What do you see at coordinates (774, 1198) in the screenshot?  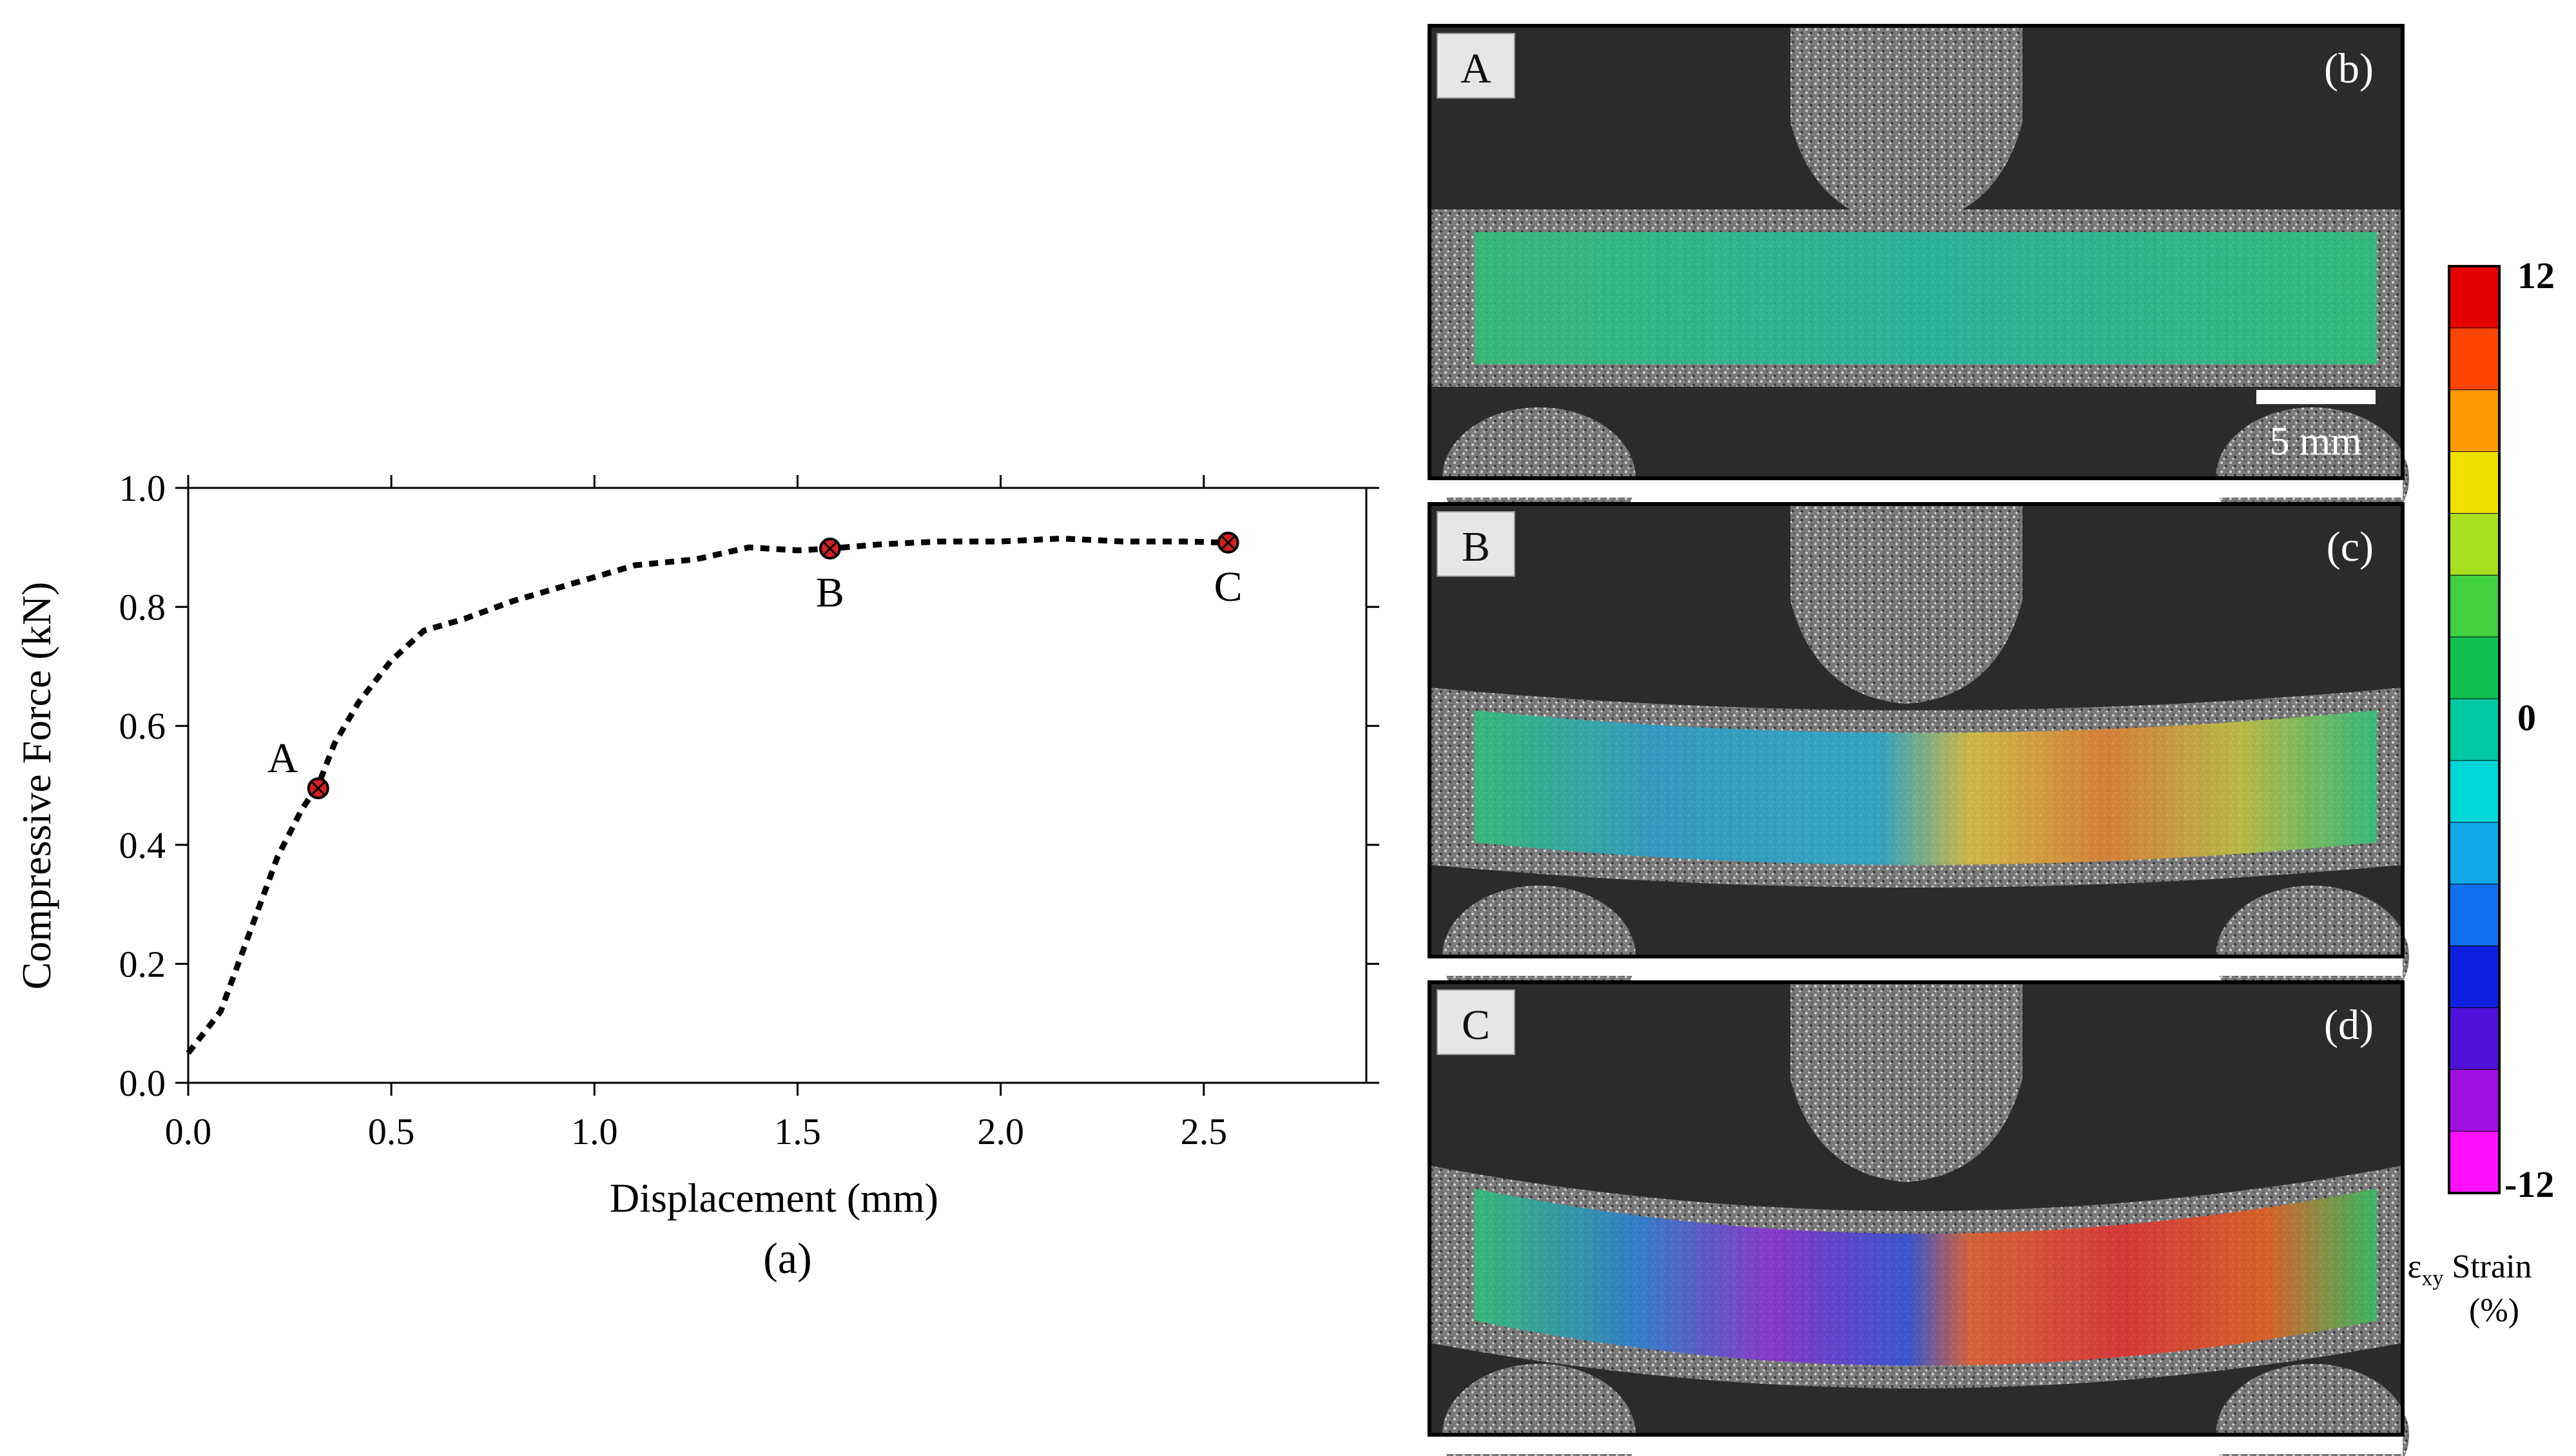 I see `x-axis-label: Displacement (mm)` at bounding box center [774, 1198].